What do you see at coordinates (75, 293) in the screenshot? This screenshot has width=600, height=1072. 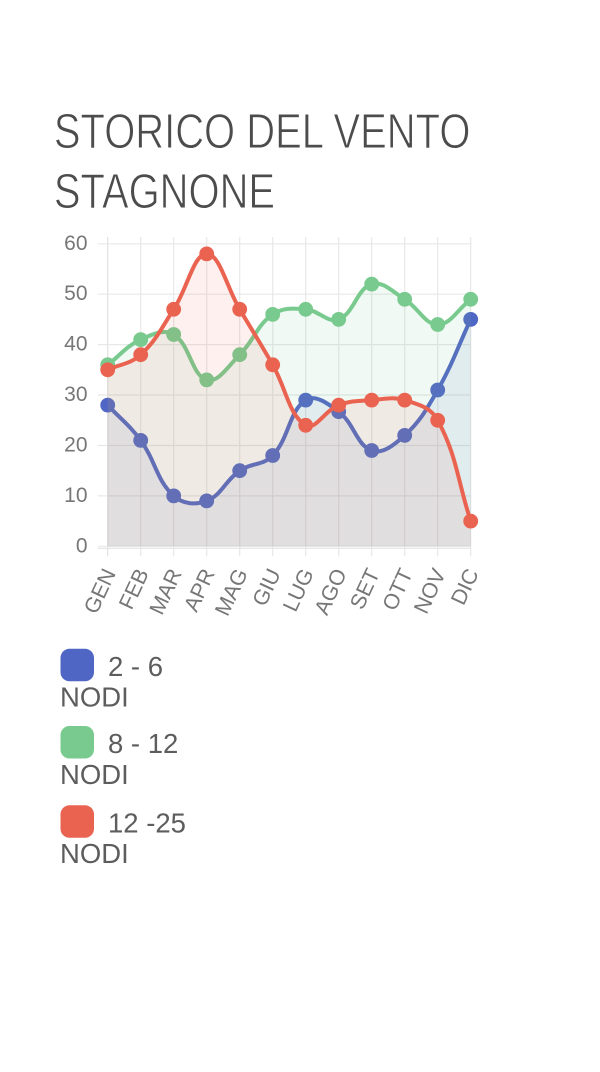 I see `svg-text: 50` at bounding box center [75, 293].